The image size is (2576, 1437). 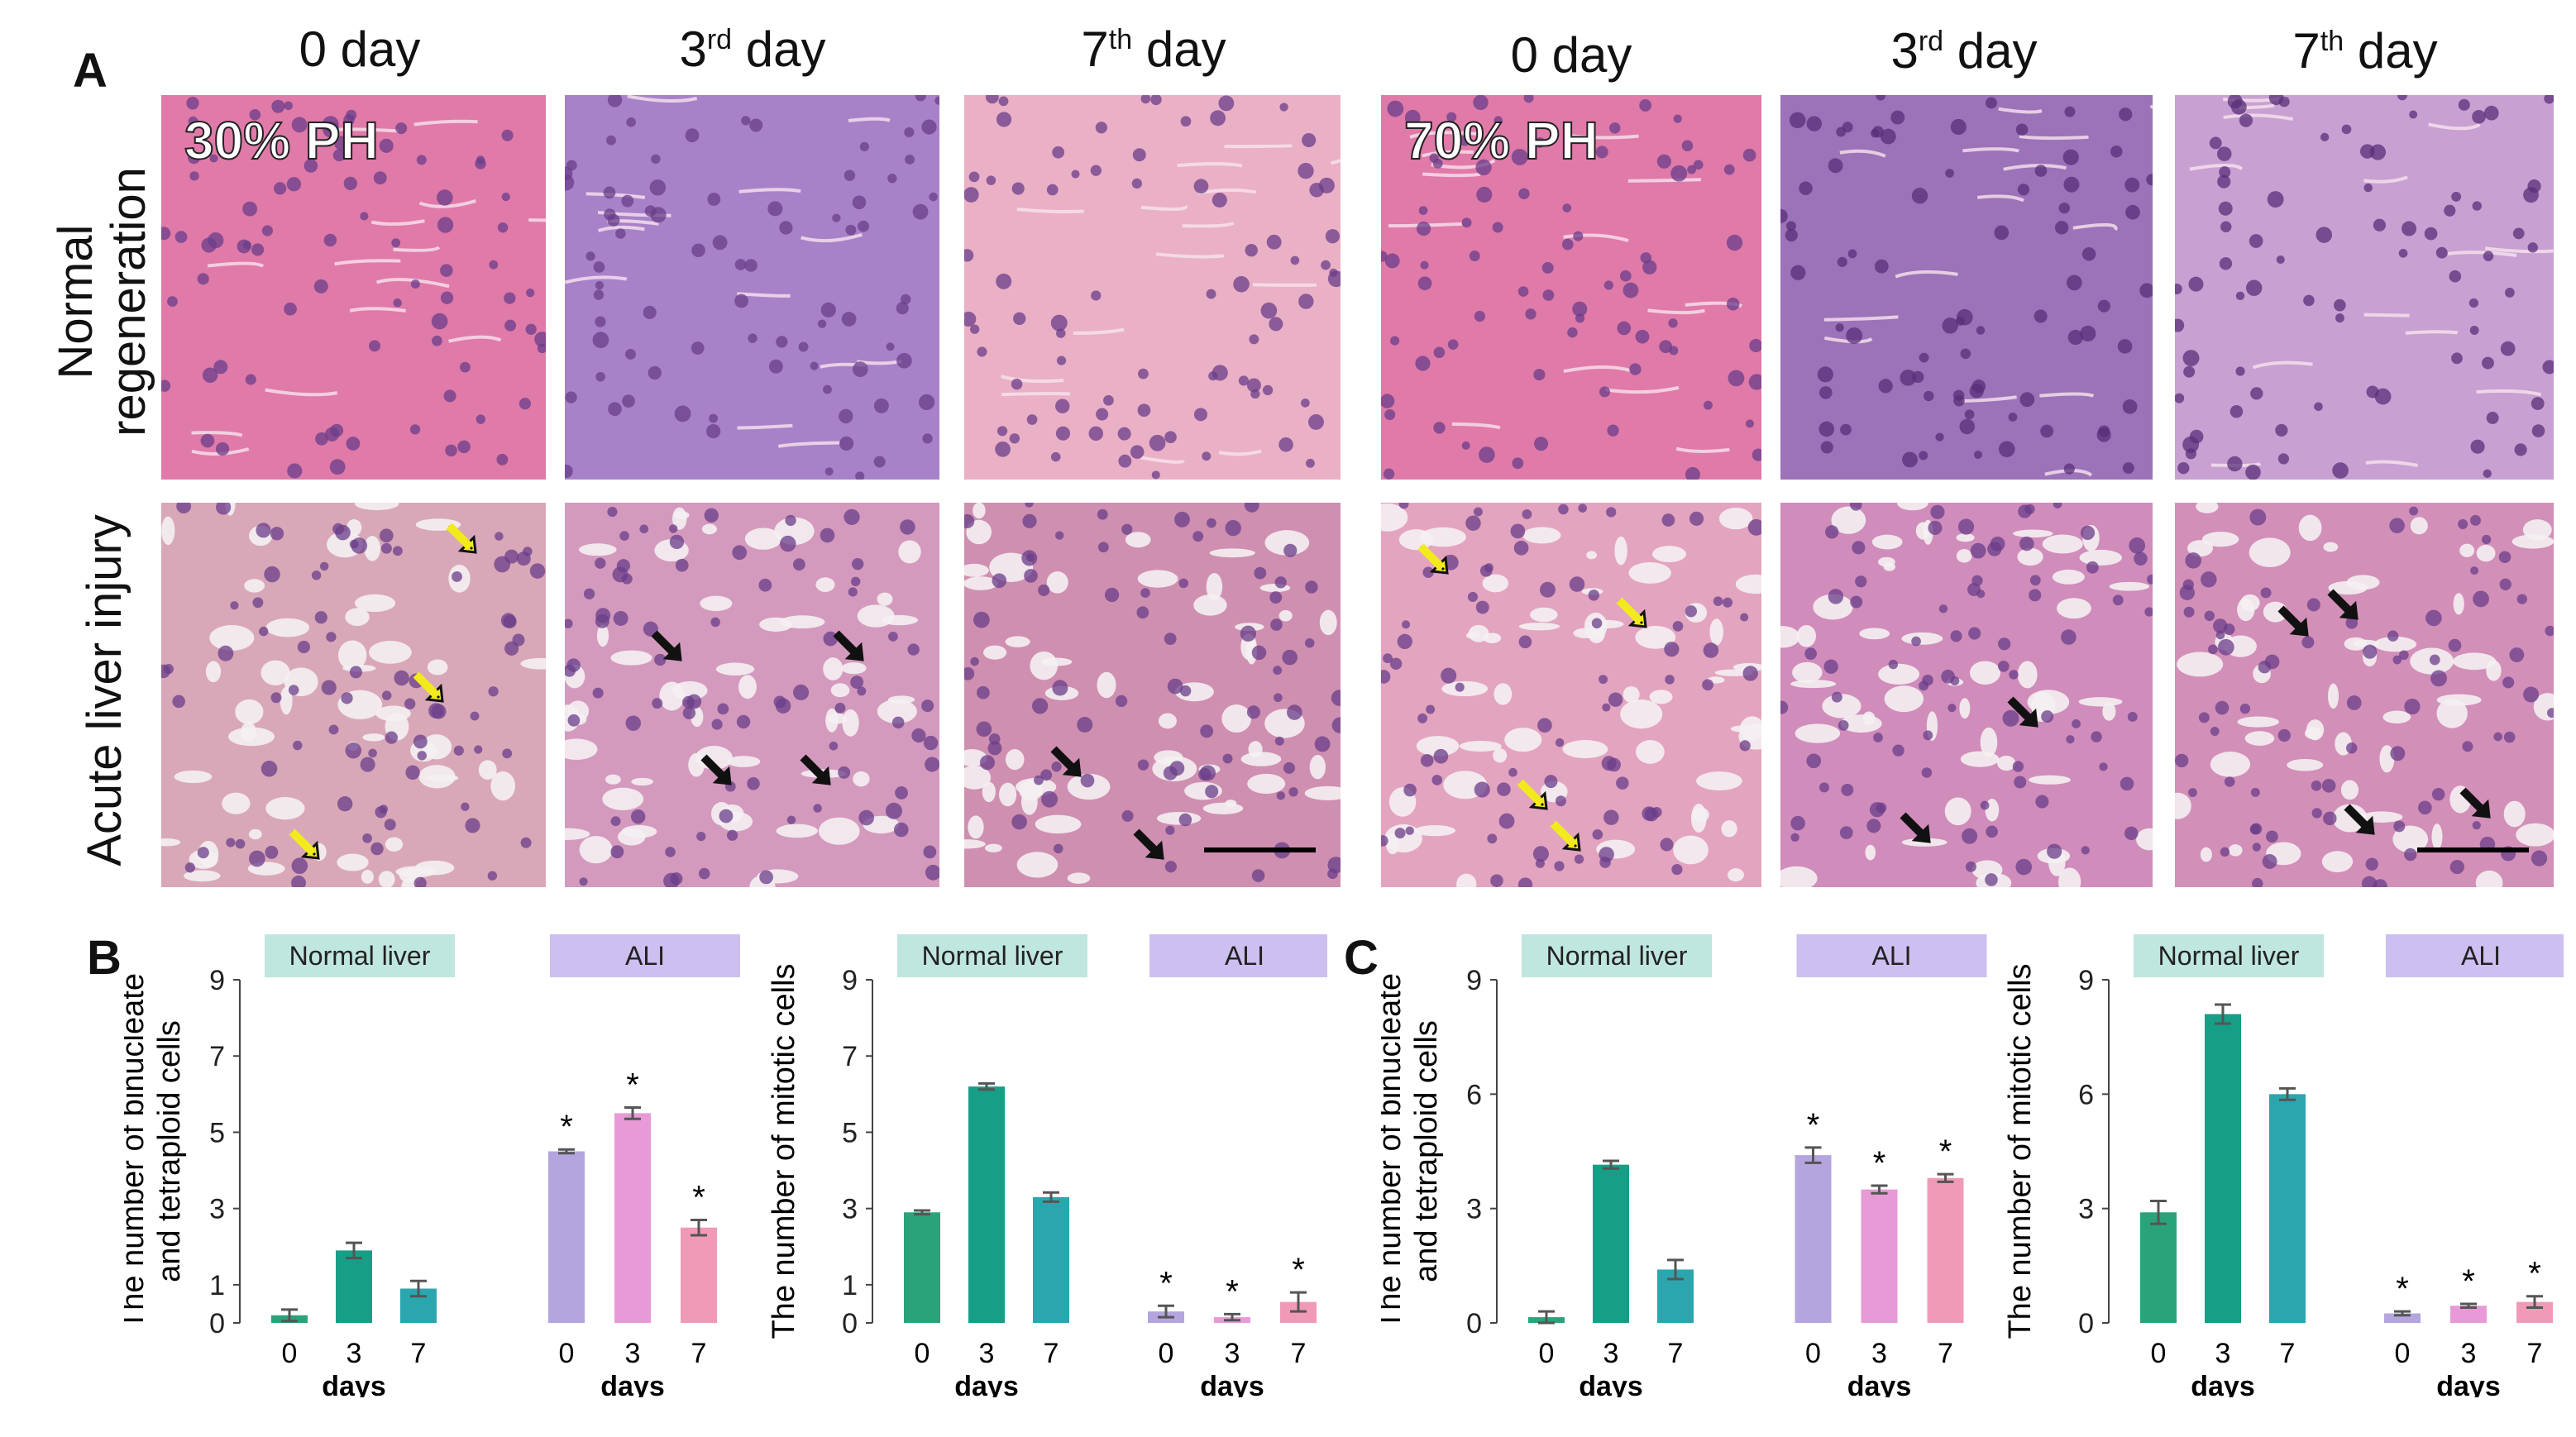 I want to click on histology-ali-70ph-day0, so click(x=1571, y=695).